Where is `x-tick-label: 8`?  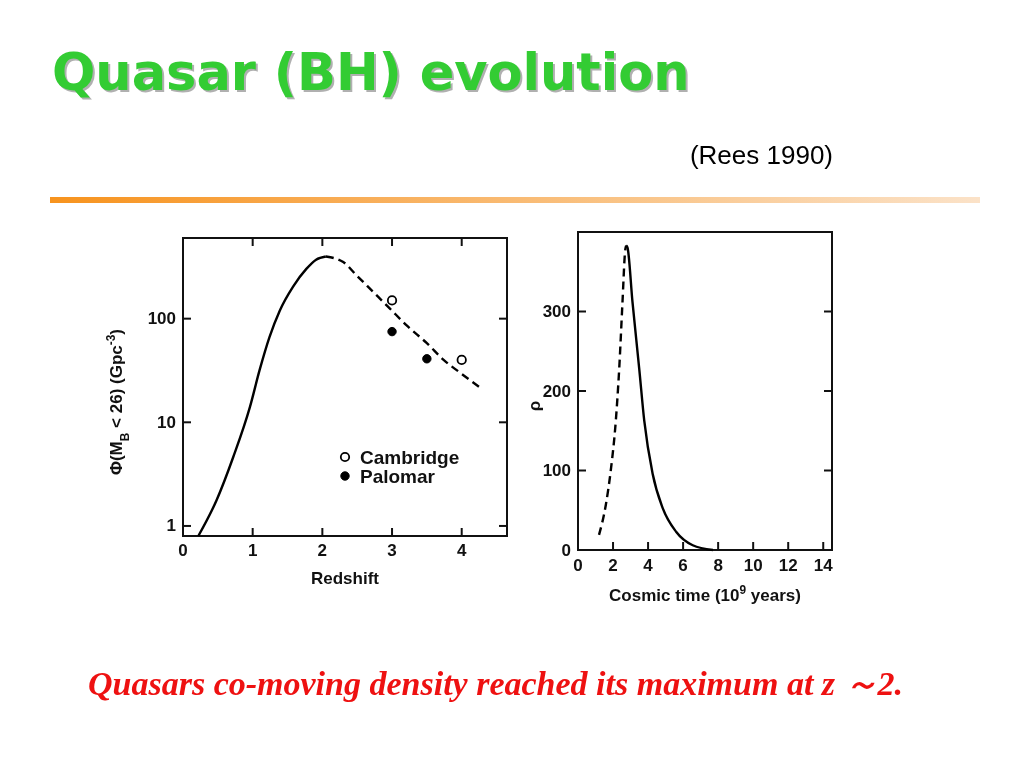
x-tick-label: 8 is located at coordinates (718, 565).